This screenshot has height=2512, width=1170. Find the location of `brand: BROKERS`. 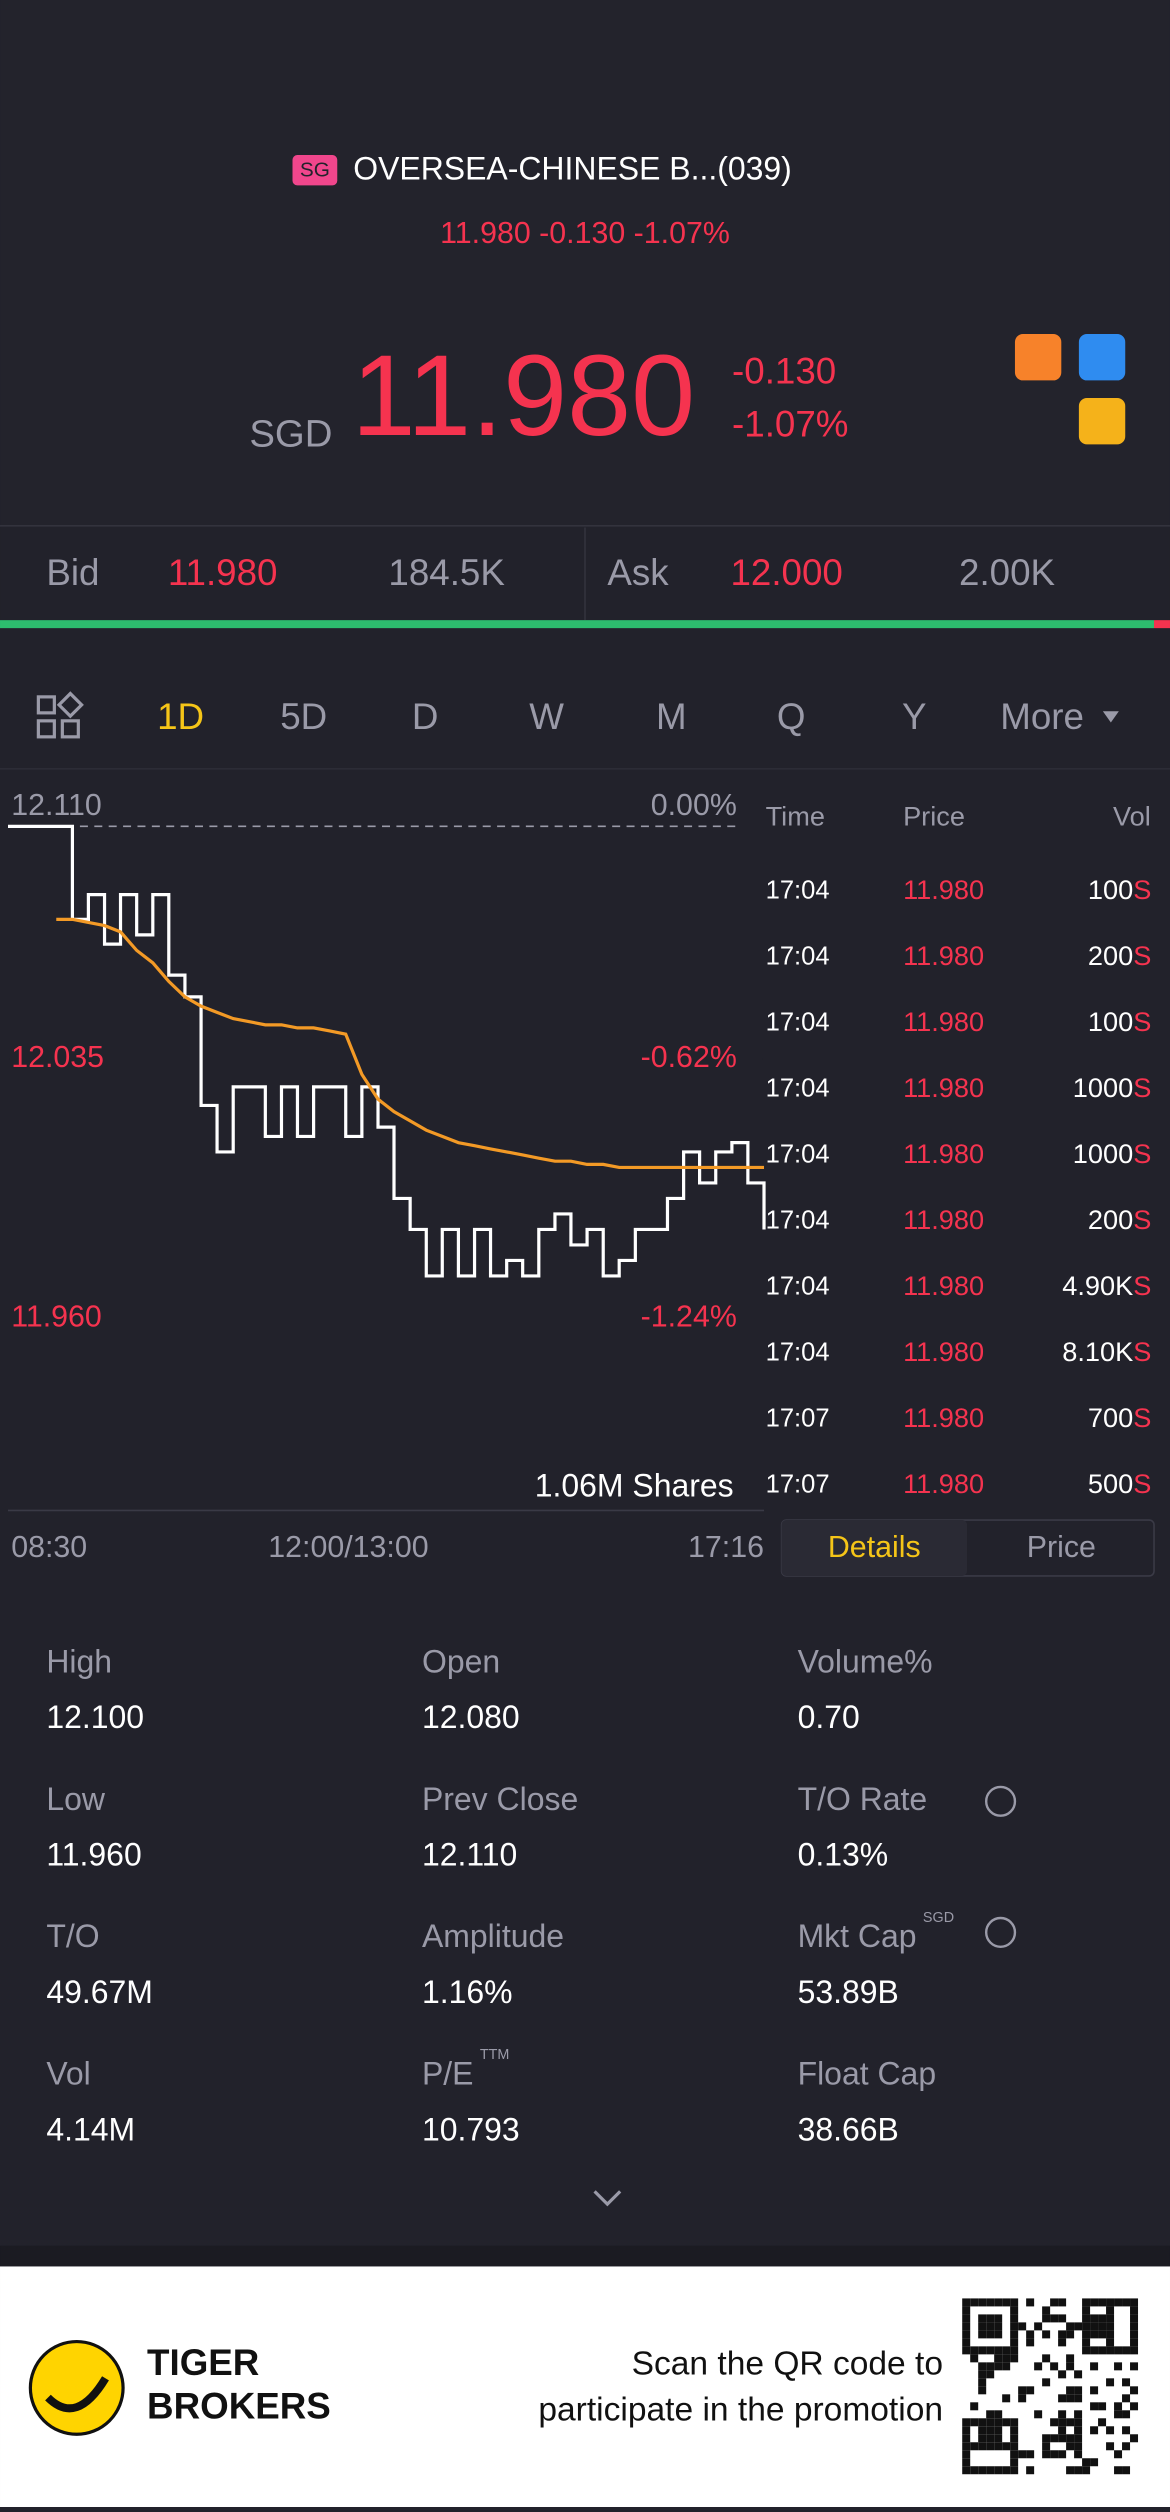

brand: BROKERS is located at coordinates (239, 2405).